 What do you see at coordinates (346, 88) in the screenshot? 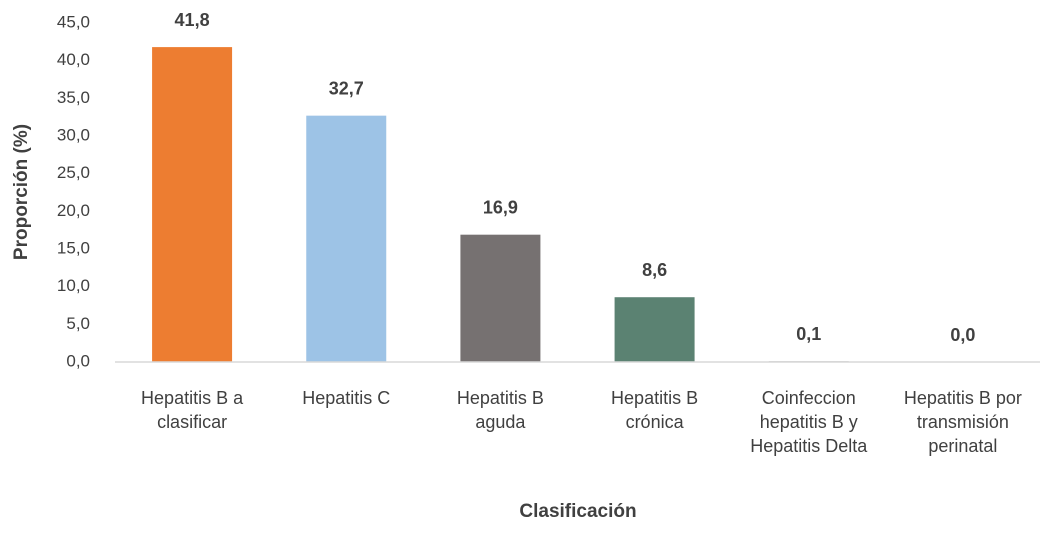
I see `data-label: 32,7` at bounding box center [346, 88].